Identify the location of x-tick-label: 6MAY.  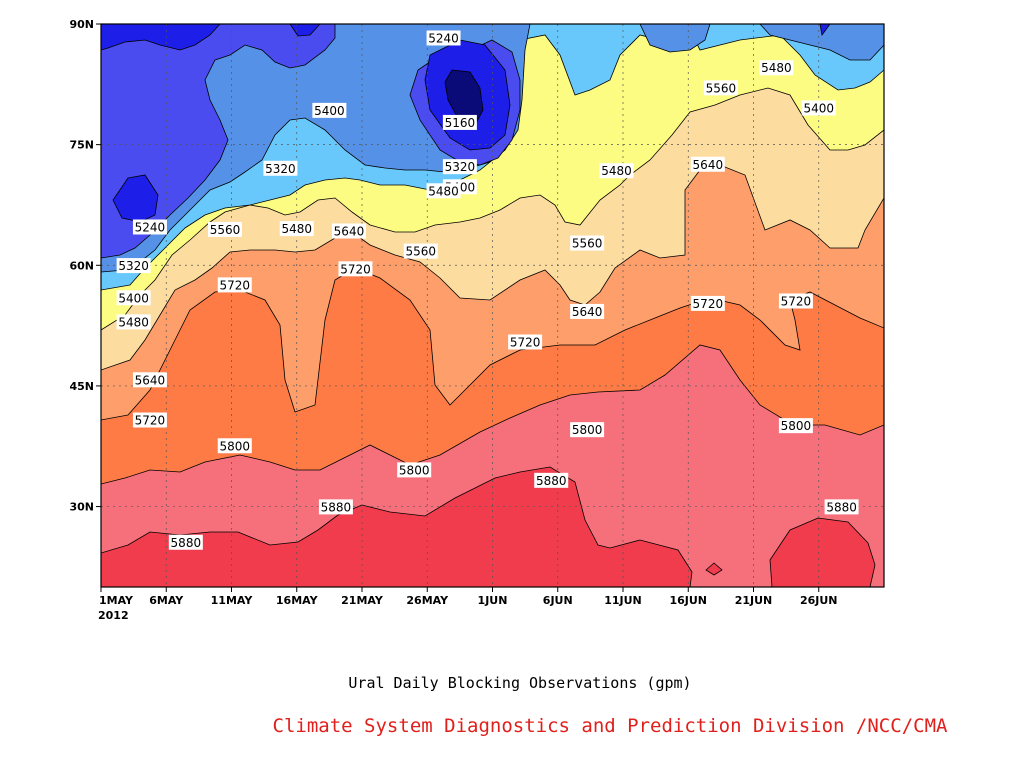
(166, 600).